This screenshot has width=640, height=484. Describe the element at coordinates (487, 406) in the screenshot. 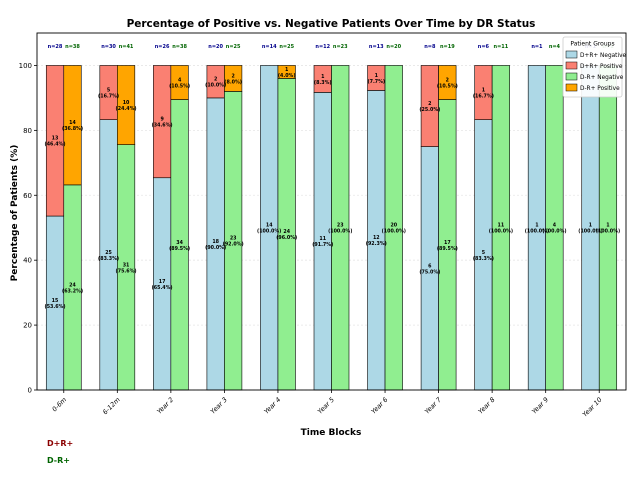

I see `x-tick-label: Year 8` at that location.